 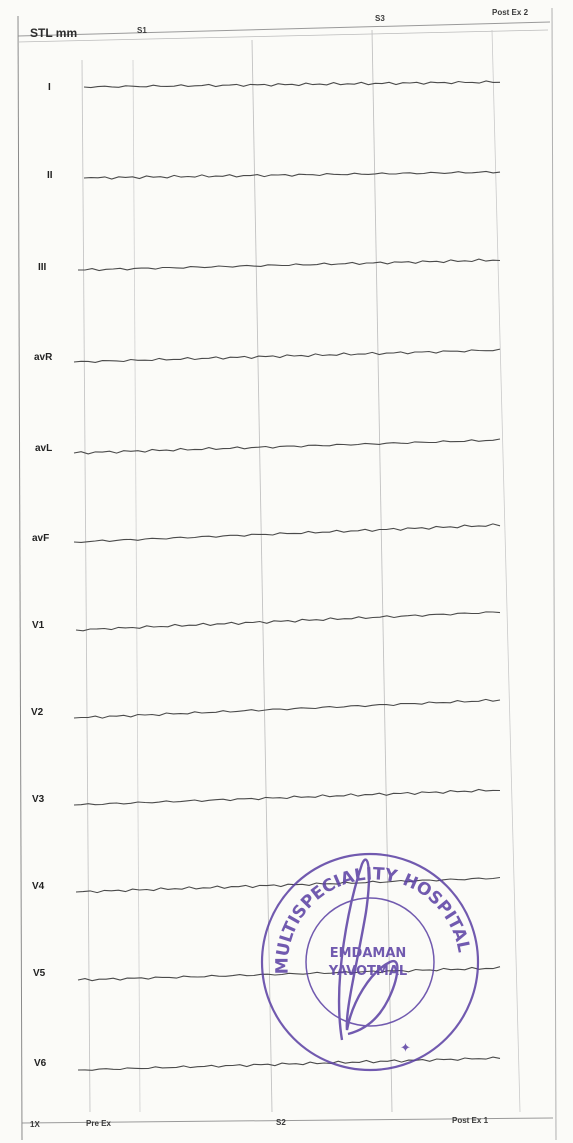 What do you see at coordinates (289, 265) in the screenshot?
I see `st-trace-iii` at bounding box center [289, 265].